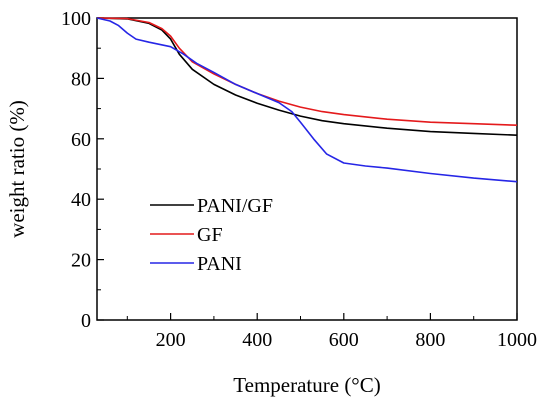  Describe the element at coordinates (81, 200) in the screenshot. I see `y-tick-label: 40` at that location.